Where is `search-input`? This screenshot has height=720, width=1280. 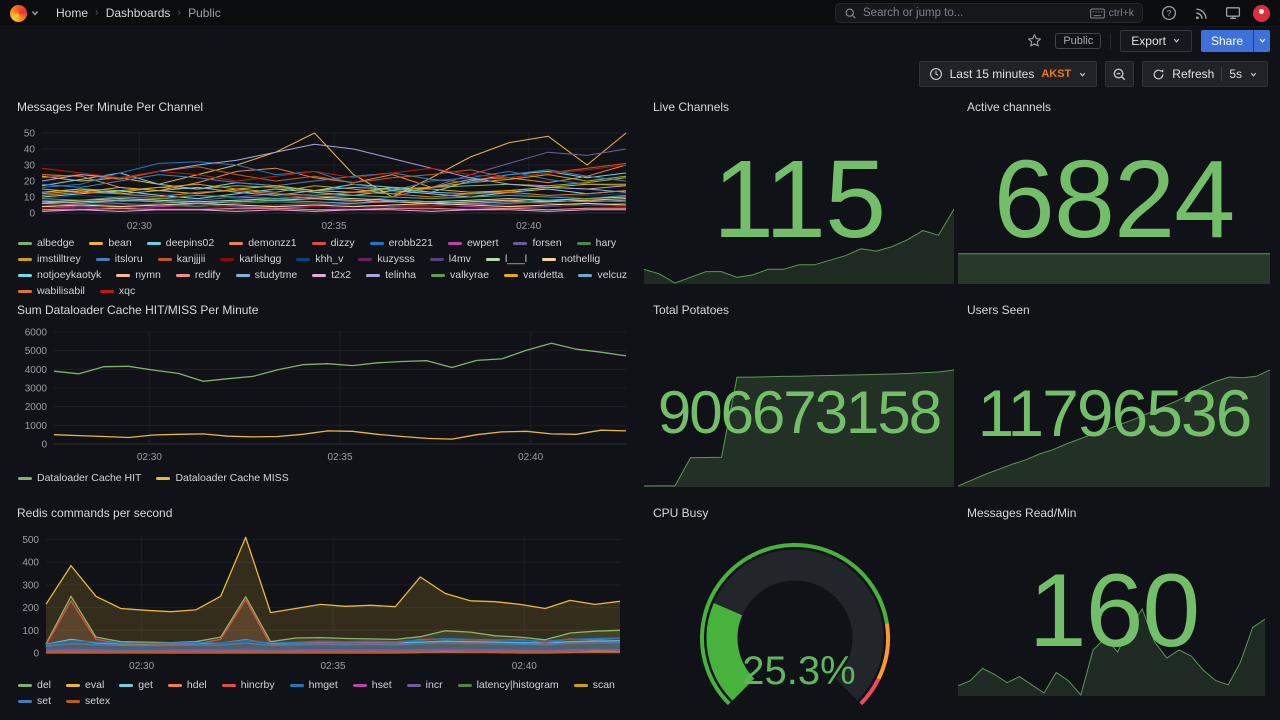 search-input is located at coordinates (973, 13).